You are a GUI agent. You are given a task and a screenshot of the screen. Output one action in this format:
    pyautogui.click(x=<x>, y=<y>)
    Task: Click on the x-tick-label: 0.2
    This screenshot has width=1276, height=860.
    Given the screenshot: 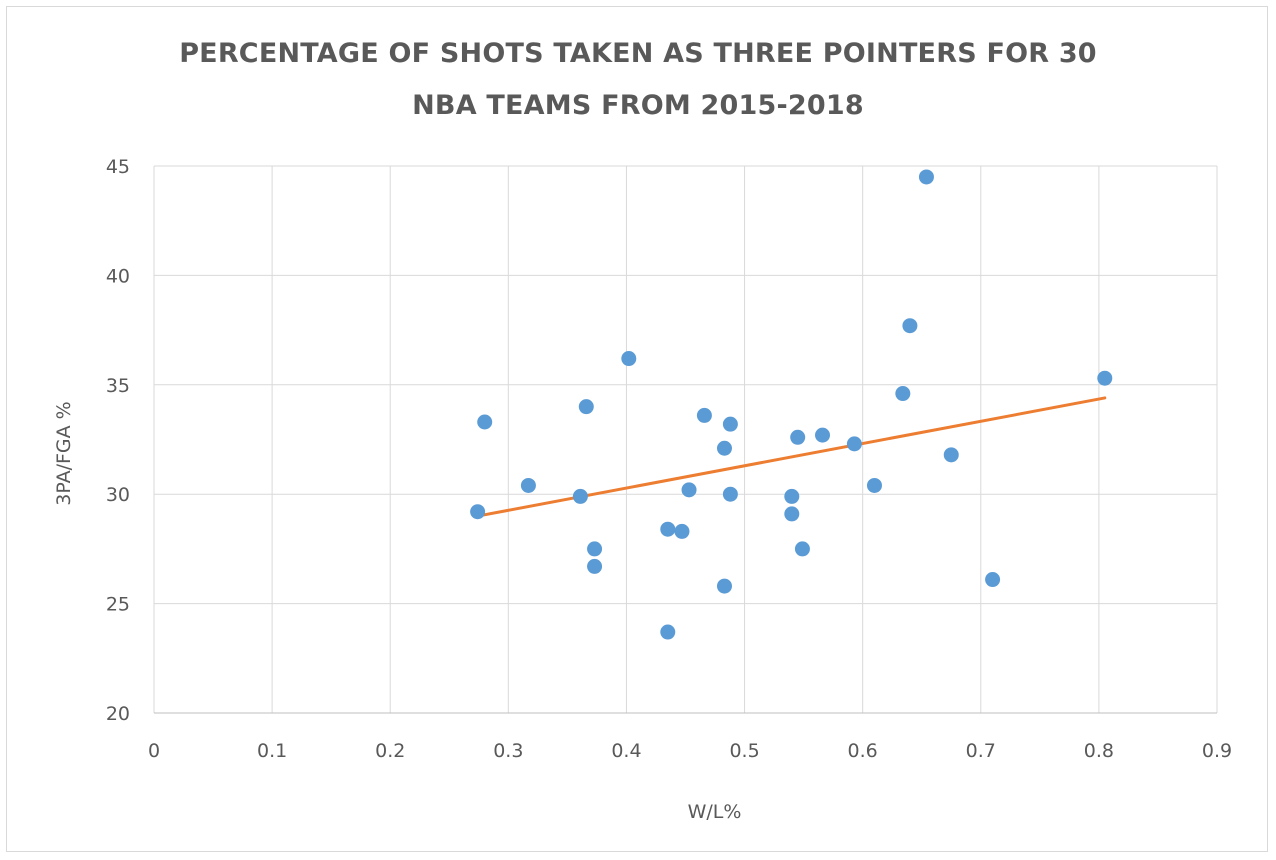 What is the action you would take?
    pyautogui.click(x=390, y=751)
    